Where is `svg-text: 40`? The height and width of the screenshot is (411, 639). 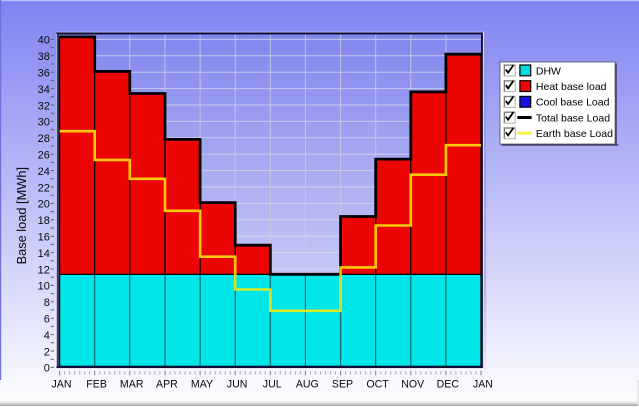
svg-text: 40 is located at coordinates (44, 41).